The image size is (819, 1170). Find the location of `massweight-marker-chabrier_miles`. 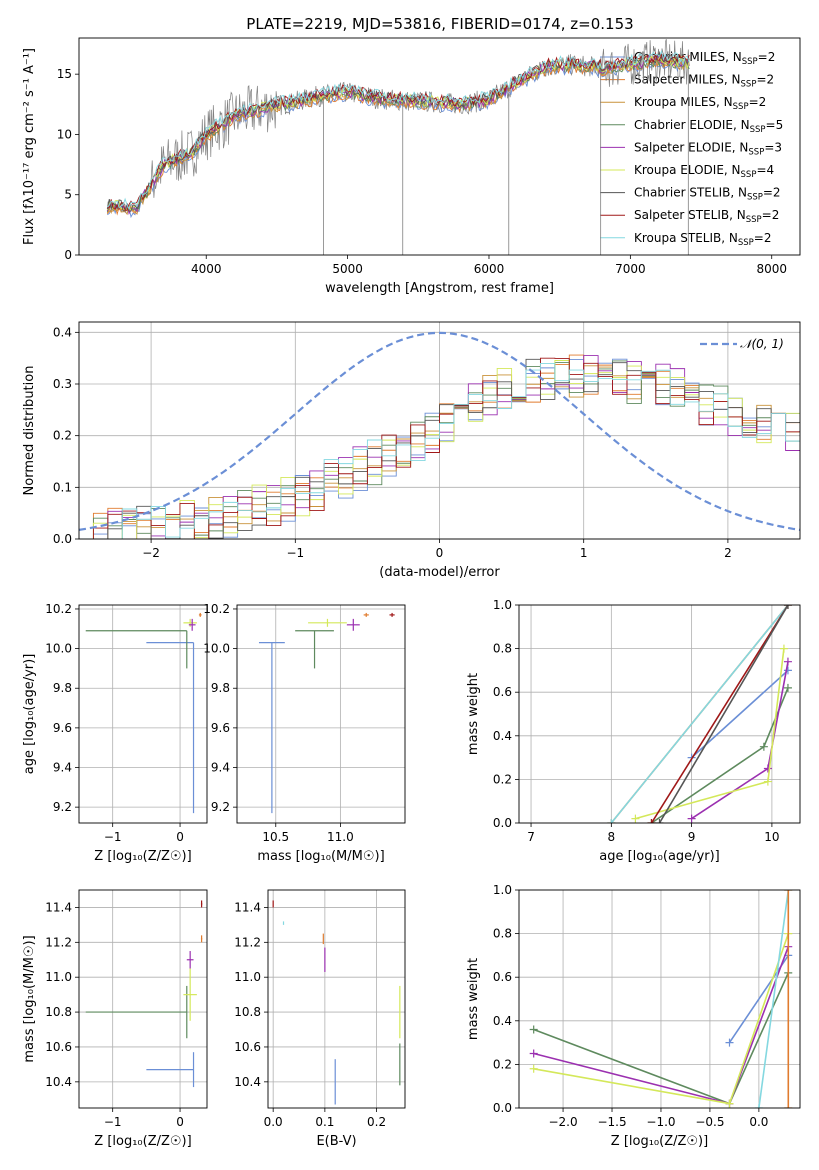

massweight-marker-chabrier_miles is located at coordinates (787, 670).